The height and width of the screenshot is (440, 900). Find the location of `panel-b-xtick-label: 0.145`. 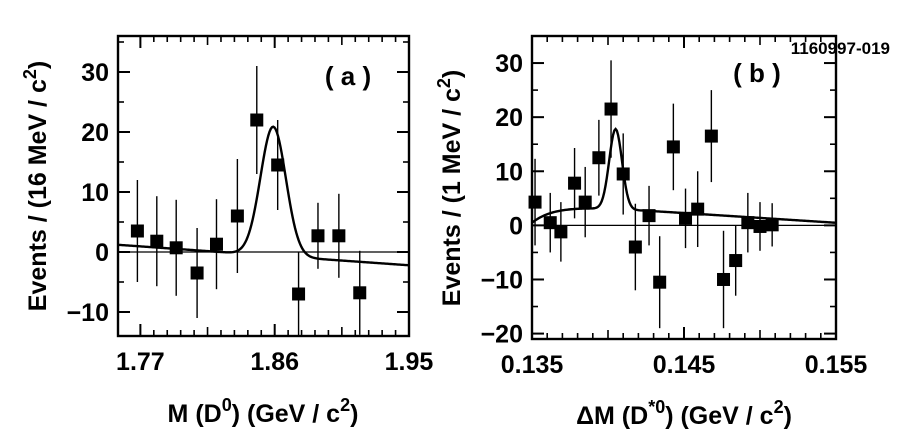

panel-b-xtick-label: 0.145 is located at coordinates (684, 365).